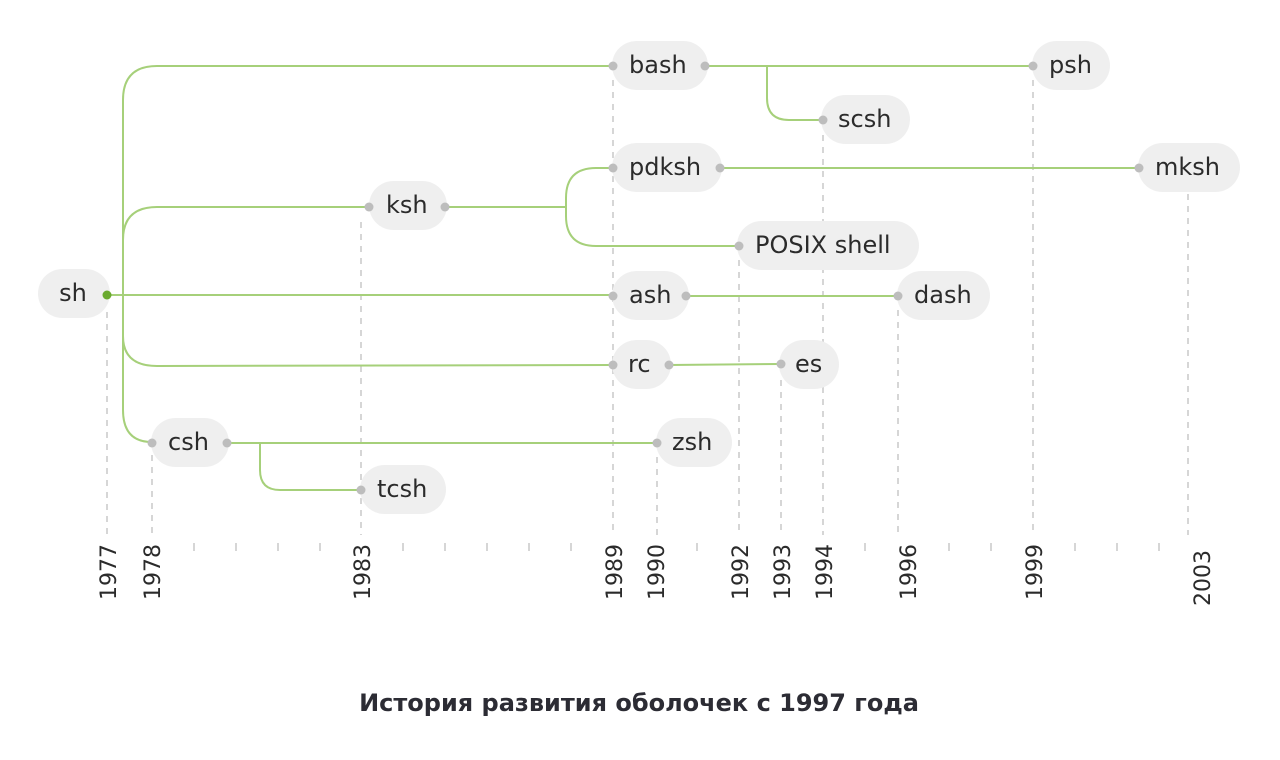 The width and height of the screenshot is (1280, 760). Describe the element at coordinates (909, 572) in the screenshot. I see `year-label-1996: 1996` at that location.